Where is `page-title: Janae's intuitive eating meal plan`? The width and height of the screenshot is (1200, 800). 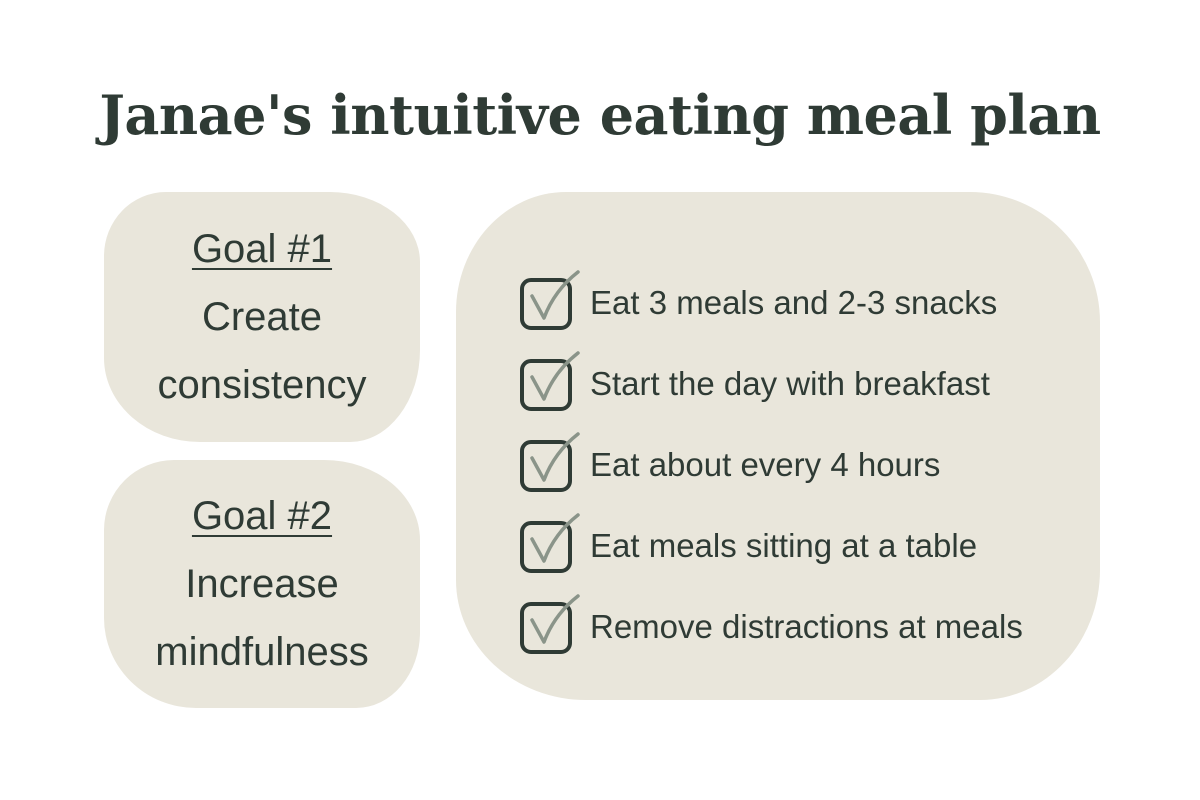
page-title: Janae's intuitive eating meal plan is located at coordinates (600, 115).